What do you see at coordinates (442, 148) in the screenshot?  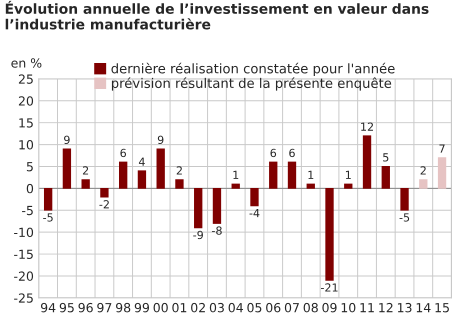 I see `data-label: 7` at bounding box center [442, 148].